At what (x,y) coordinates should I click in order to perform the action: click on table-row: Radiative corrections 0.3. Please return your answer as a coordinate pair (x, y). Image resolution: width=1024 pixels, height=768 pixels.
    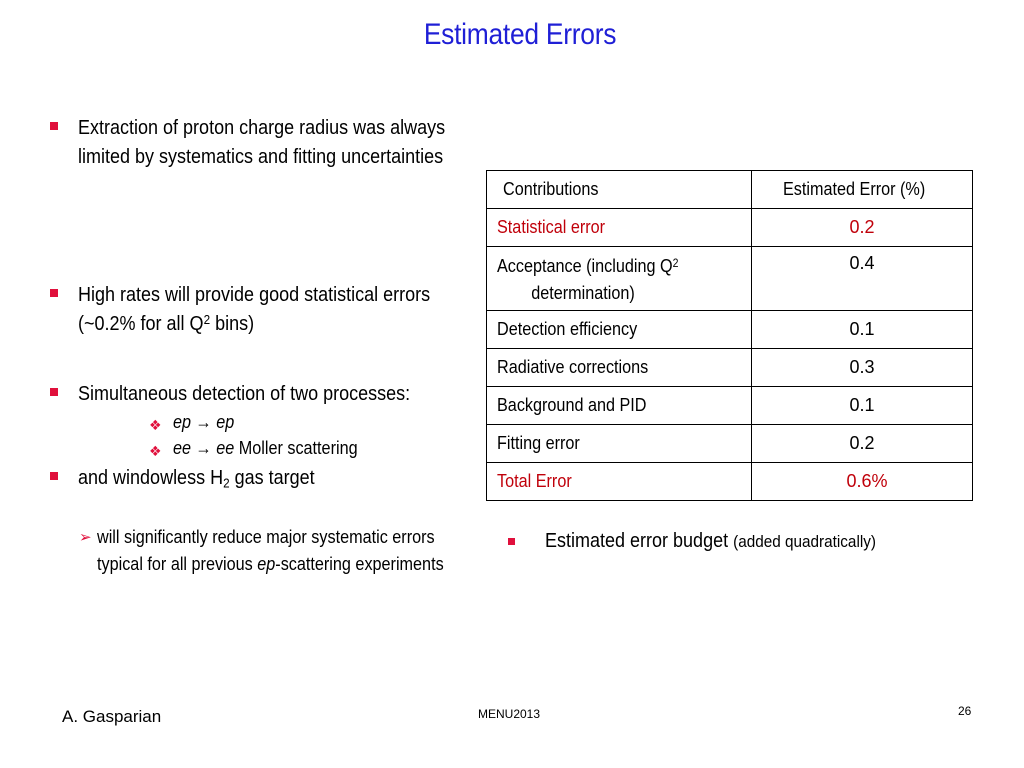
    Looking at the image, I should click on (729, 367).